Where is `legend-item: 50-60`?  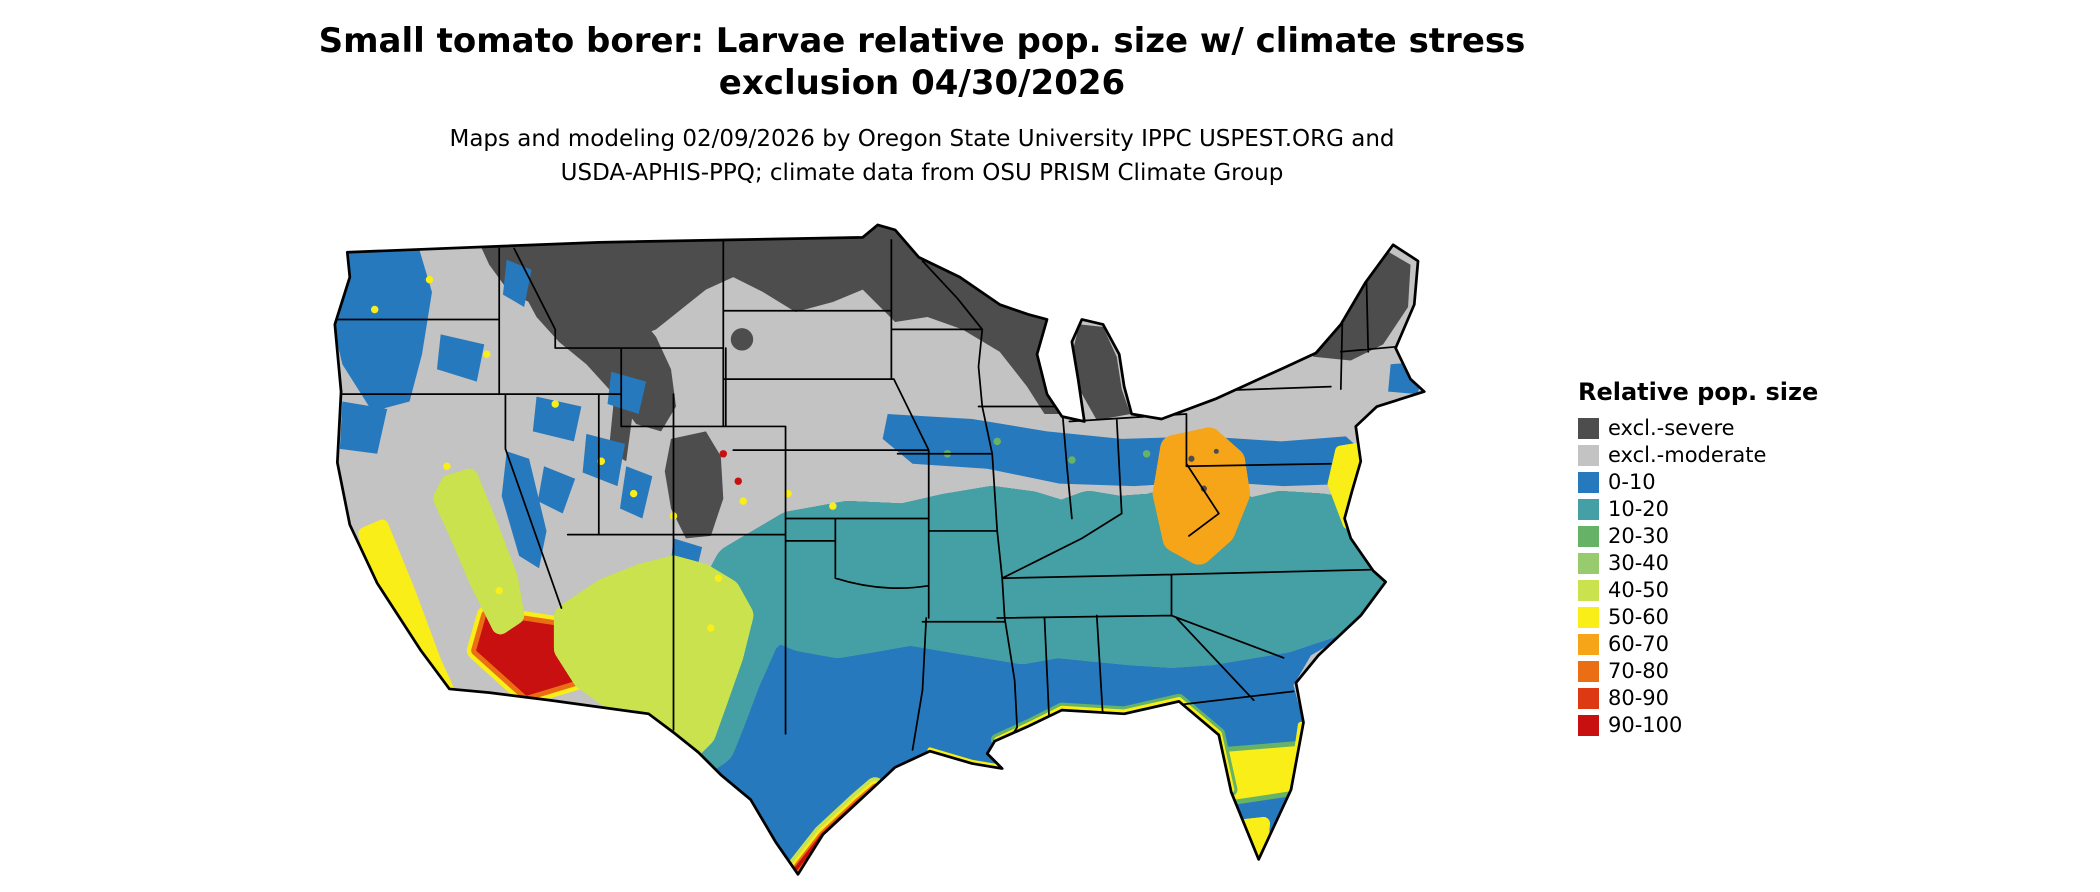
legend-item: 50-60 is located at coordinates (1728, 617).